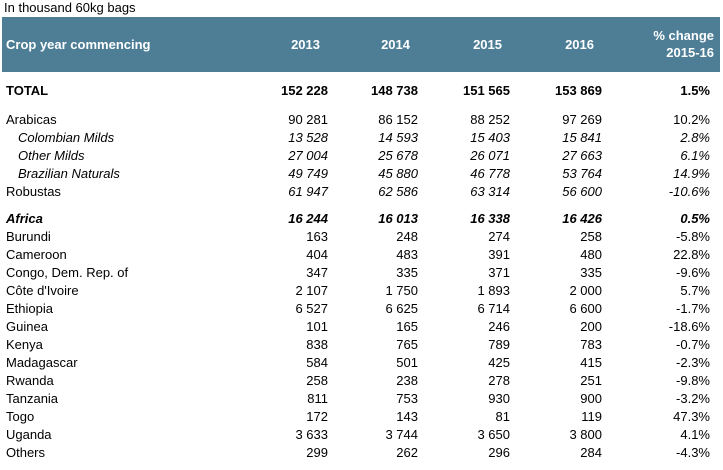 This screenshot has height=470, width=723. I want to click on cell-2016: 783, so click(591, 344).